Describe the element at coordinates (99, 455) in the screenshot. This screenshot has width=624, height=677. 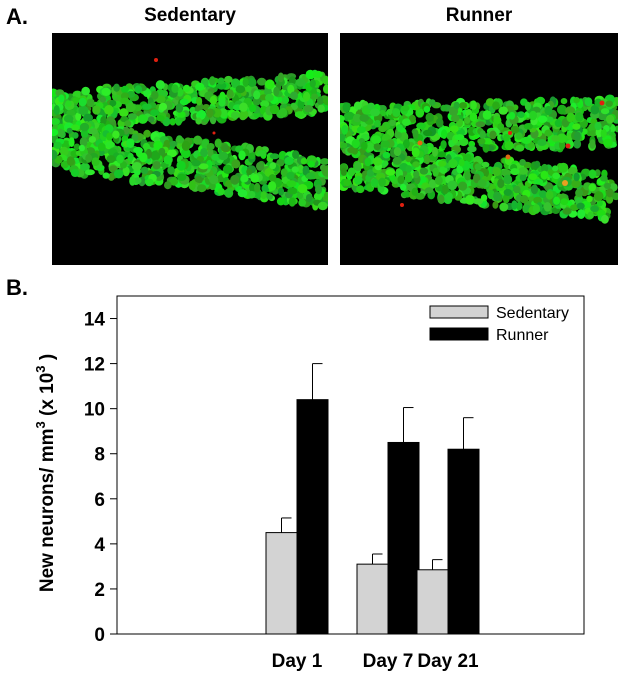
I see `y-tick-label: 8` at that location.